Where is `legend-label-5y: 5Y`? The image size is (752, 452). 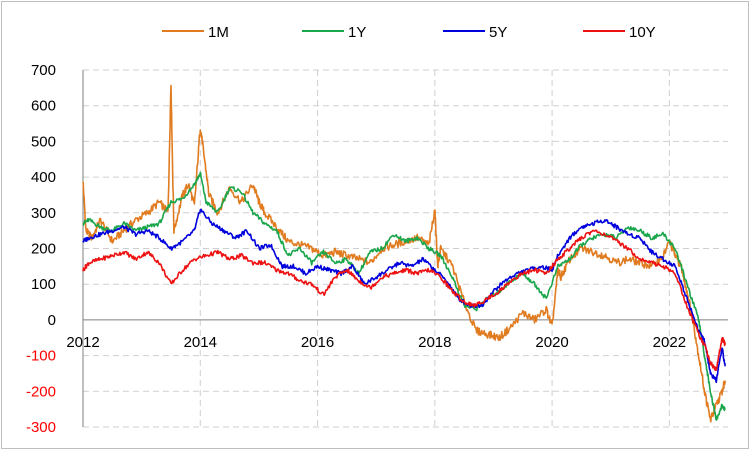
legend-label-5y: 5Y is located at coordinates (498, 32).